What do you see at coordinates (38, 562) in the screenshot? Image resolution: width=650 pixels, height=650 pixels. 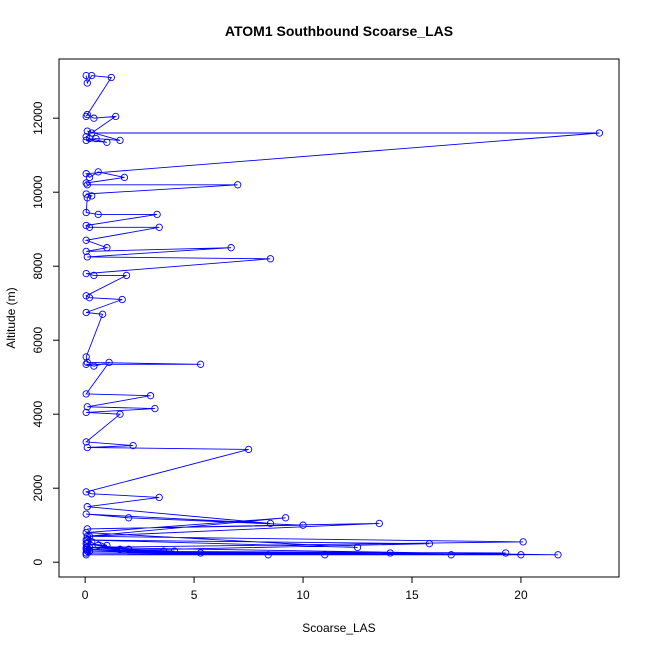 I see `y-tick-label: 0` at bounding box center [38, 562].